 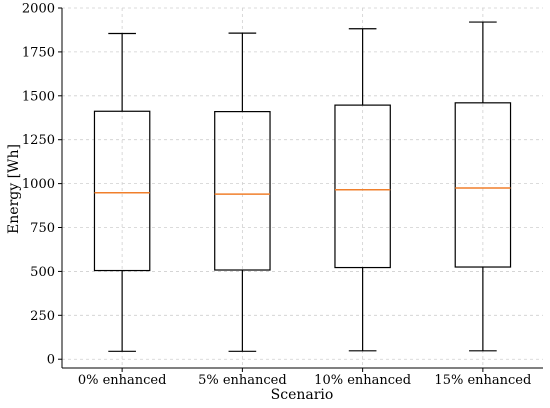 I want to click on y-tick-label: 1250, so click(x=38, y=140).